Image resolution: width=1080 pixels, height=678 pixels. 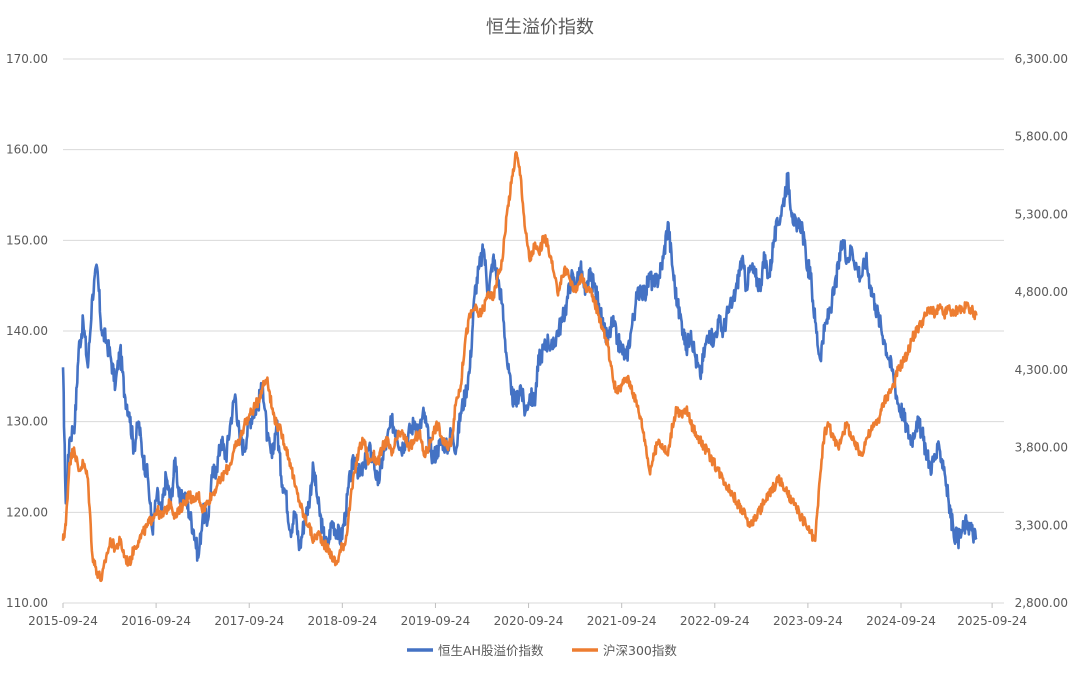 I want to click on right-y-tick-label: 5,800.00, so click(x=1041, y=137).